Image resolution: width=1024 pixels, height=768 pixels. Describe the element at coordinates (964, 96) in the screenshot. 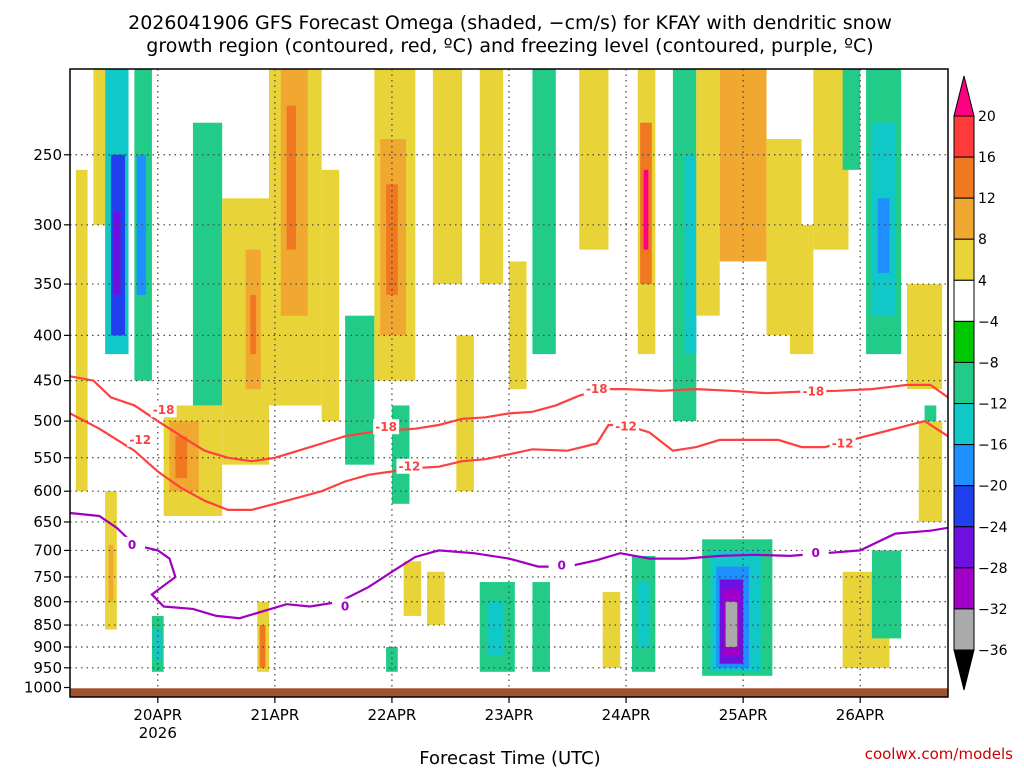

I see `colorbar-top-arrow` at that location.